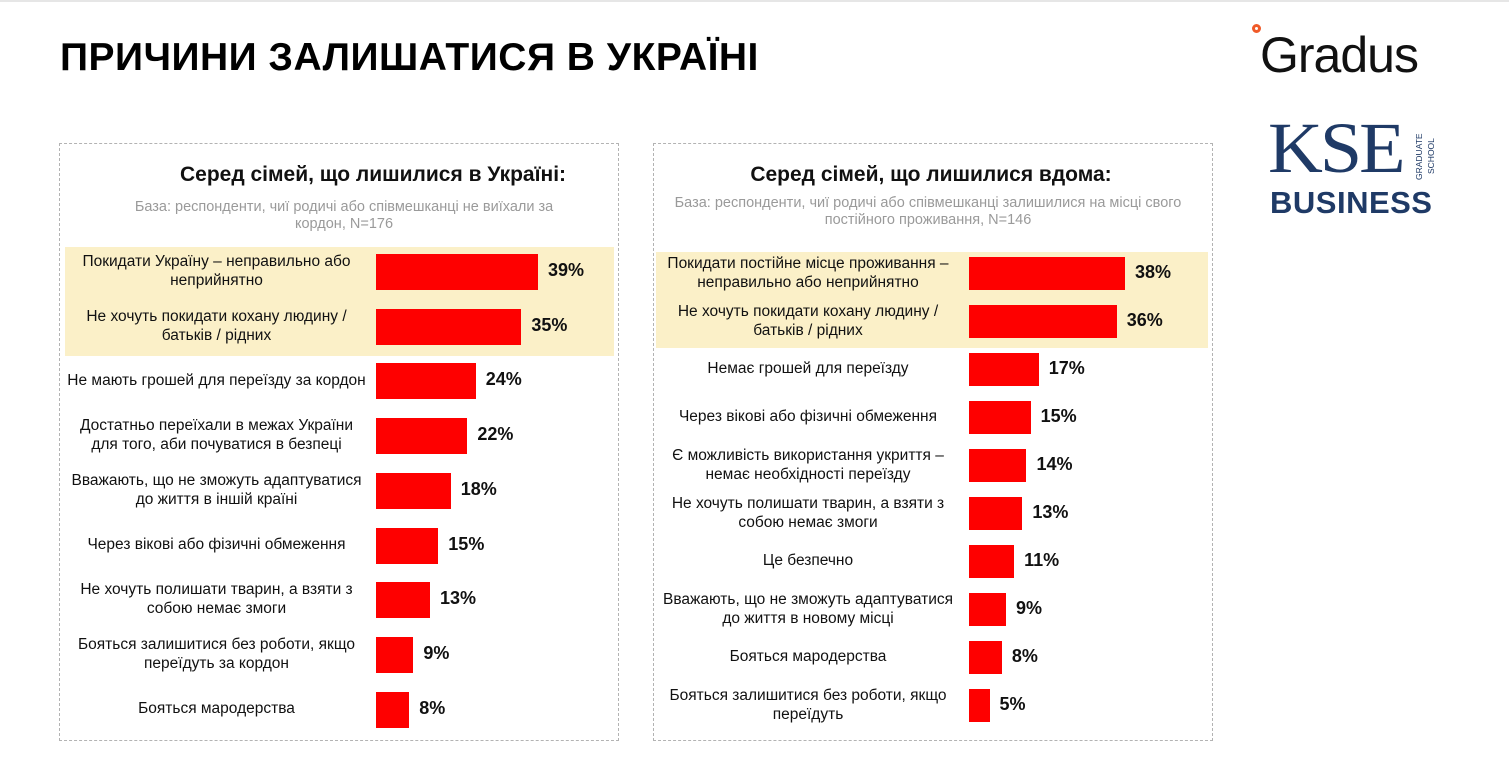 The width and height of the screenshot is (1509, 757). Describe the element at coordinates (1012, 703) in the screenshot. I see `bar-value-label: 5%` at that location.